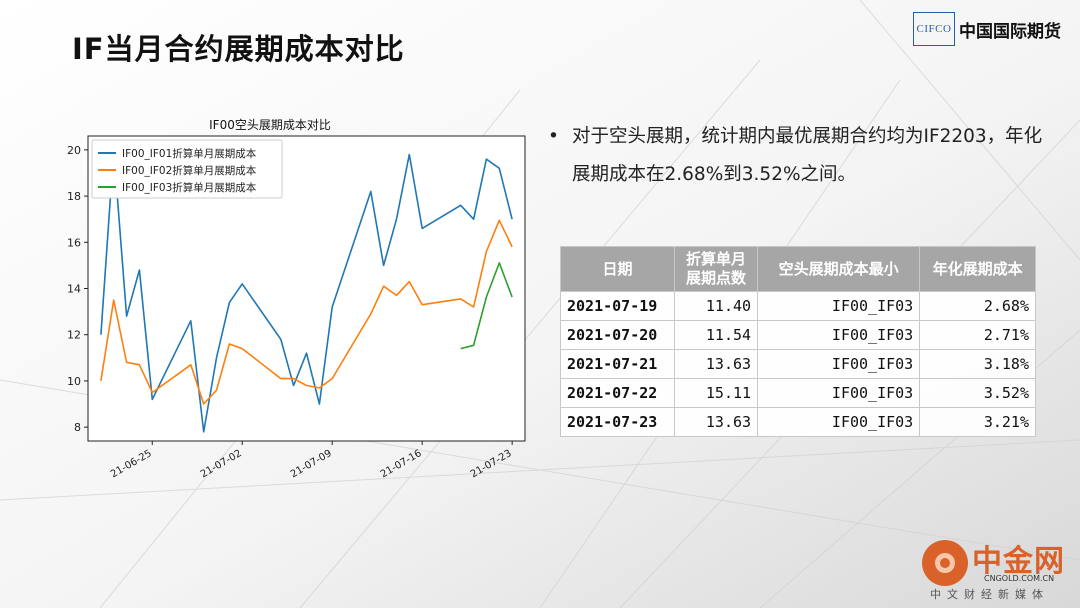  I want to click on cell-annual-cost: 3.21%, so click(977, 422).